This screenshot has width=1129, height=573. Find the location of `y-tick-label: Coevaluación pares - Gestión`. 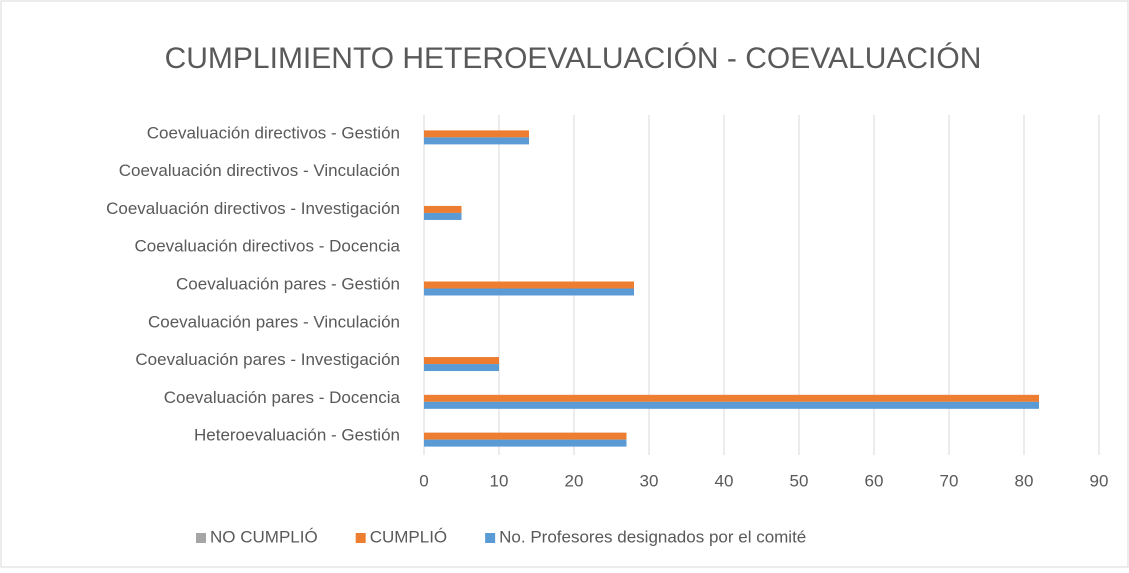

y-tick-label: Coevaluación pares - Gestión is located at coordinates (288, 283).